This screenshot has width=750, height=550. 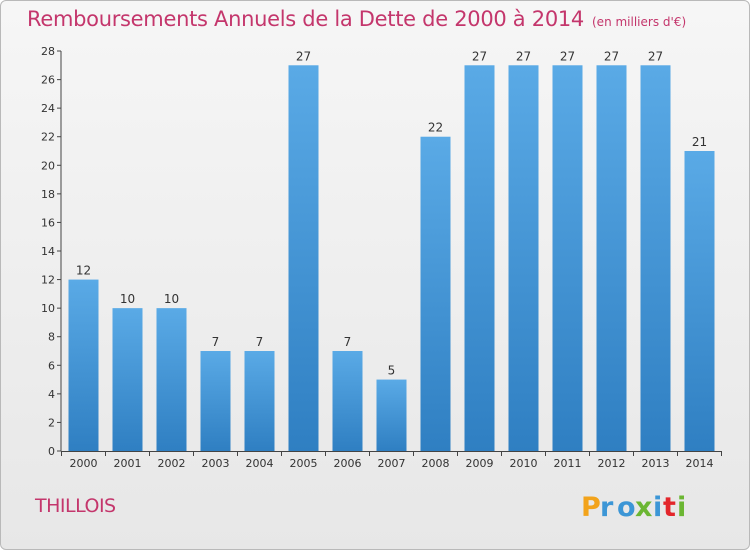 I want to click on data-label-2008: 22, so click(x=435, y=128).